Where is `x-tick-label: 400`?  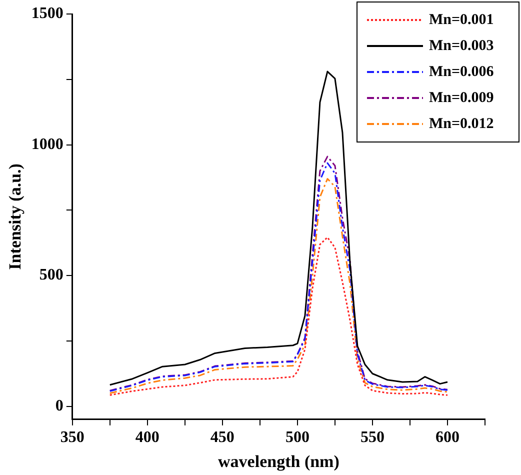 x-tick-label: 400 is located at coordinates (147, 437).